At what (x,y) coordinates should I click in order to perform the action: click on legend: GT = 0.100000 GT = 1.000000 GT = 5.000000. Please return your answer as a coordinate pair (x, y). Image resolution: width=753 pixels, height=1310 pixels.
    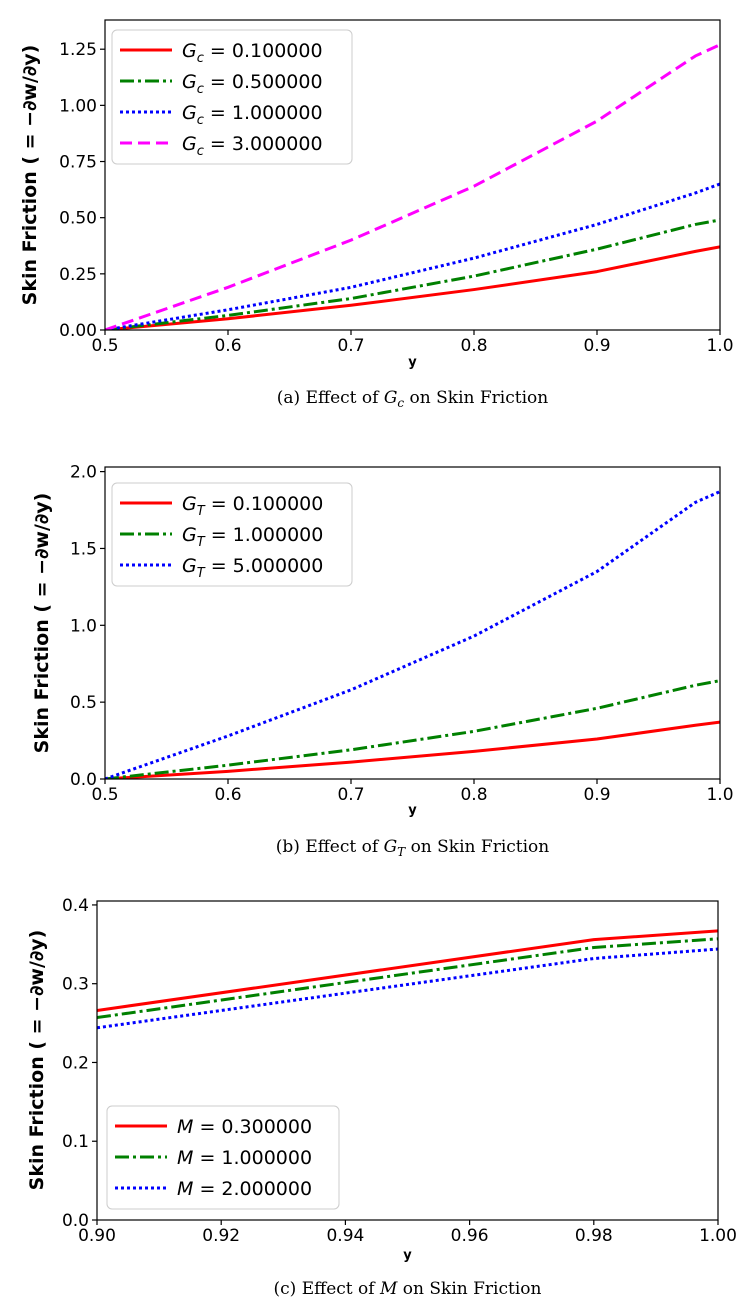
    Looking at the image, I should click on (232, 534).